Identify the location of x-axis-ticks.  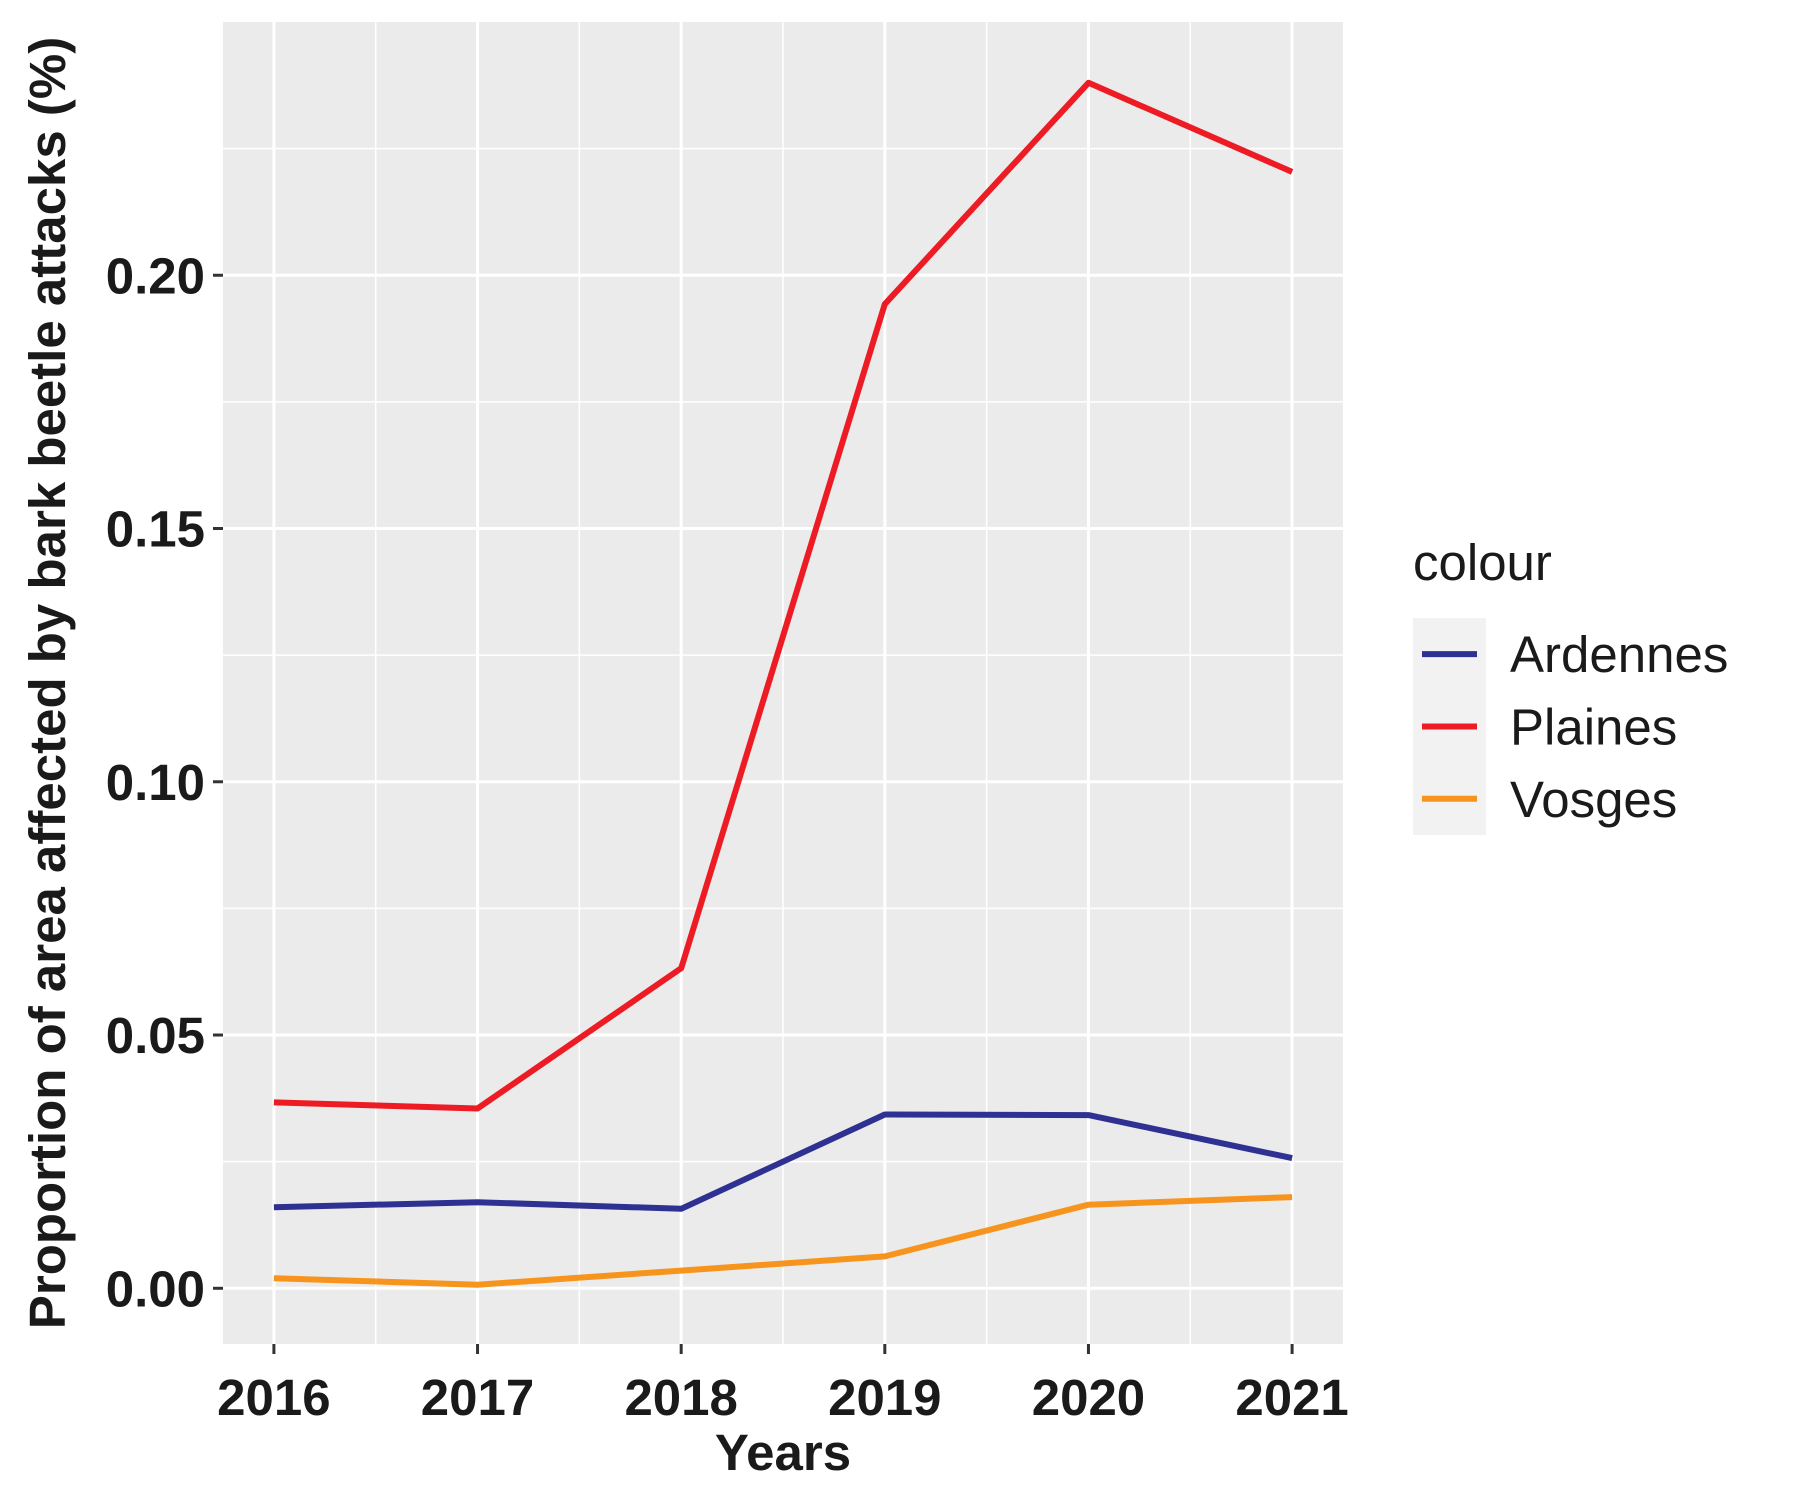
(783, 1349).